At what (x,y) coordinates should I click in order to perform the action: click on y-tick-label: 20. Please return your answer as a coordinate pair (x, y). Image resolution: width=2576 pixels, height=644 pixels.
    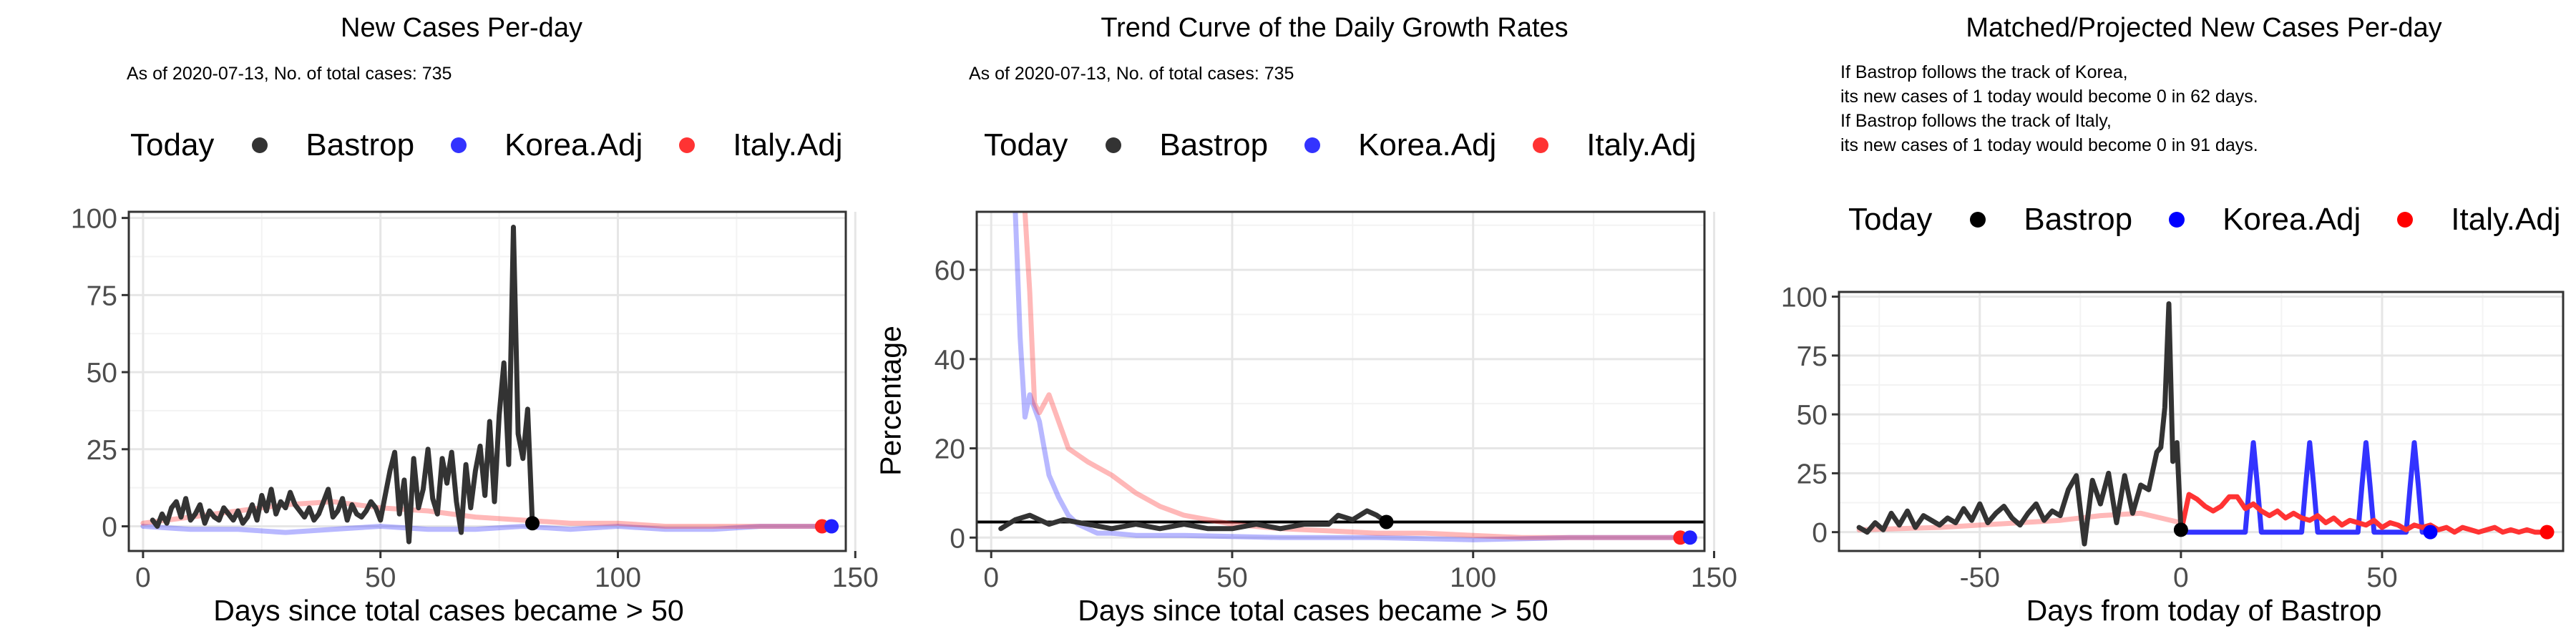
    Looking at the image, I should click on (950, 449).